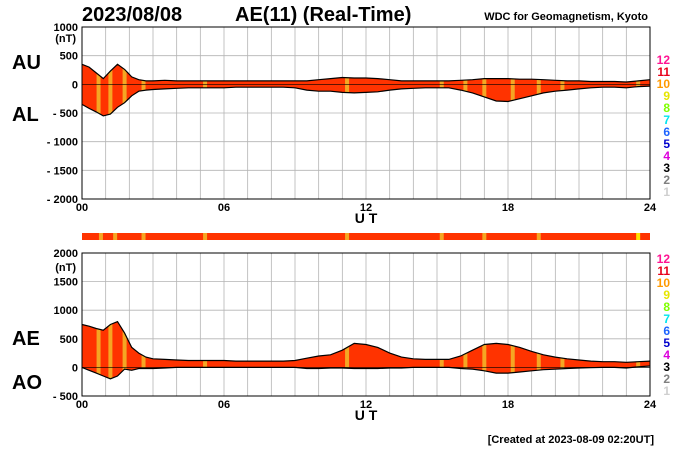 The width and height of the screenshot is (700, 450). What do you see at coordinates (366, 73) in the screenshot?
I see `series-line-au` at bounding box center [366, 73].